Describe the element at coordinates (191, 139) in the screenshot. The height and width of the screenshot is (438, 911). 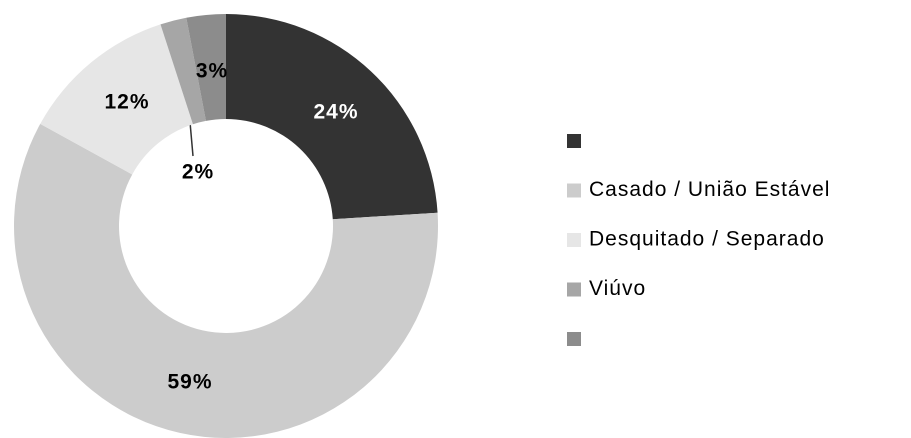
I see `leader-line` at that location.